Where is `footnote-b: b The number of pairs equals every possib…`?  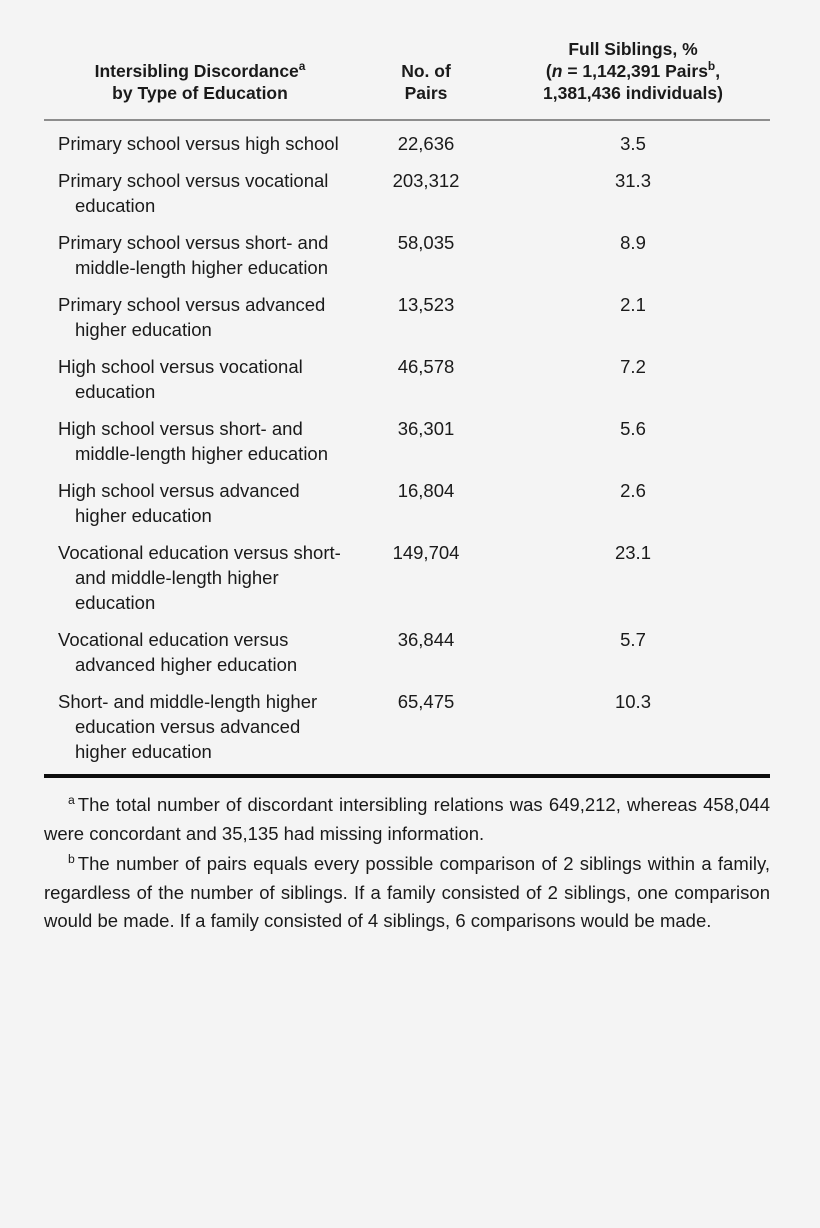 footnote-b: b The number of pairs equals every possib… is located at coordinates (407, 893).